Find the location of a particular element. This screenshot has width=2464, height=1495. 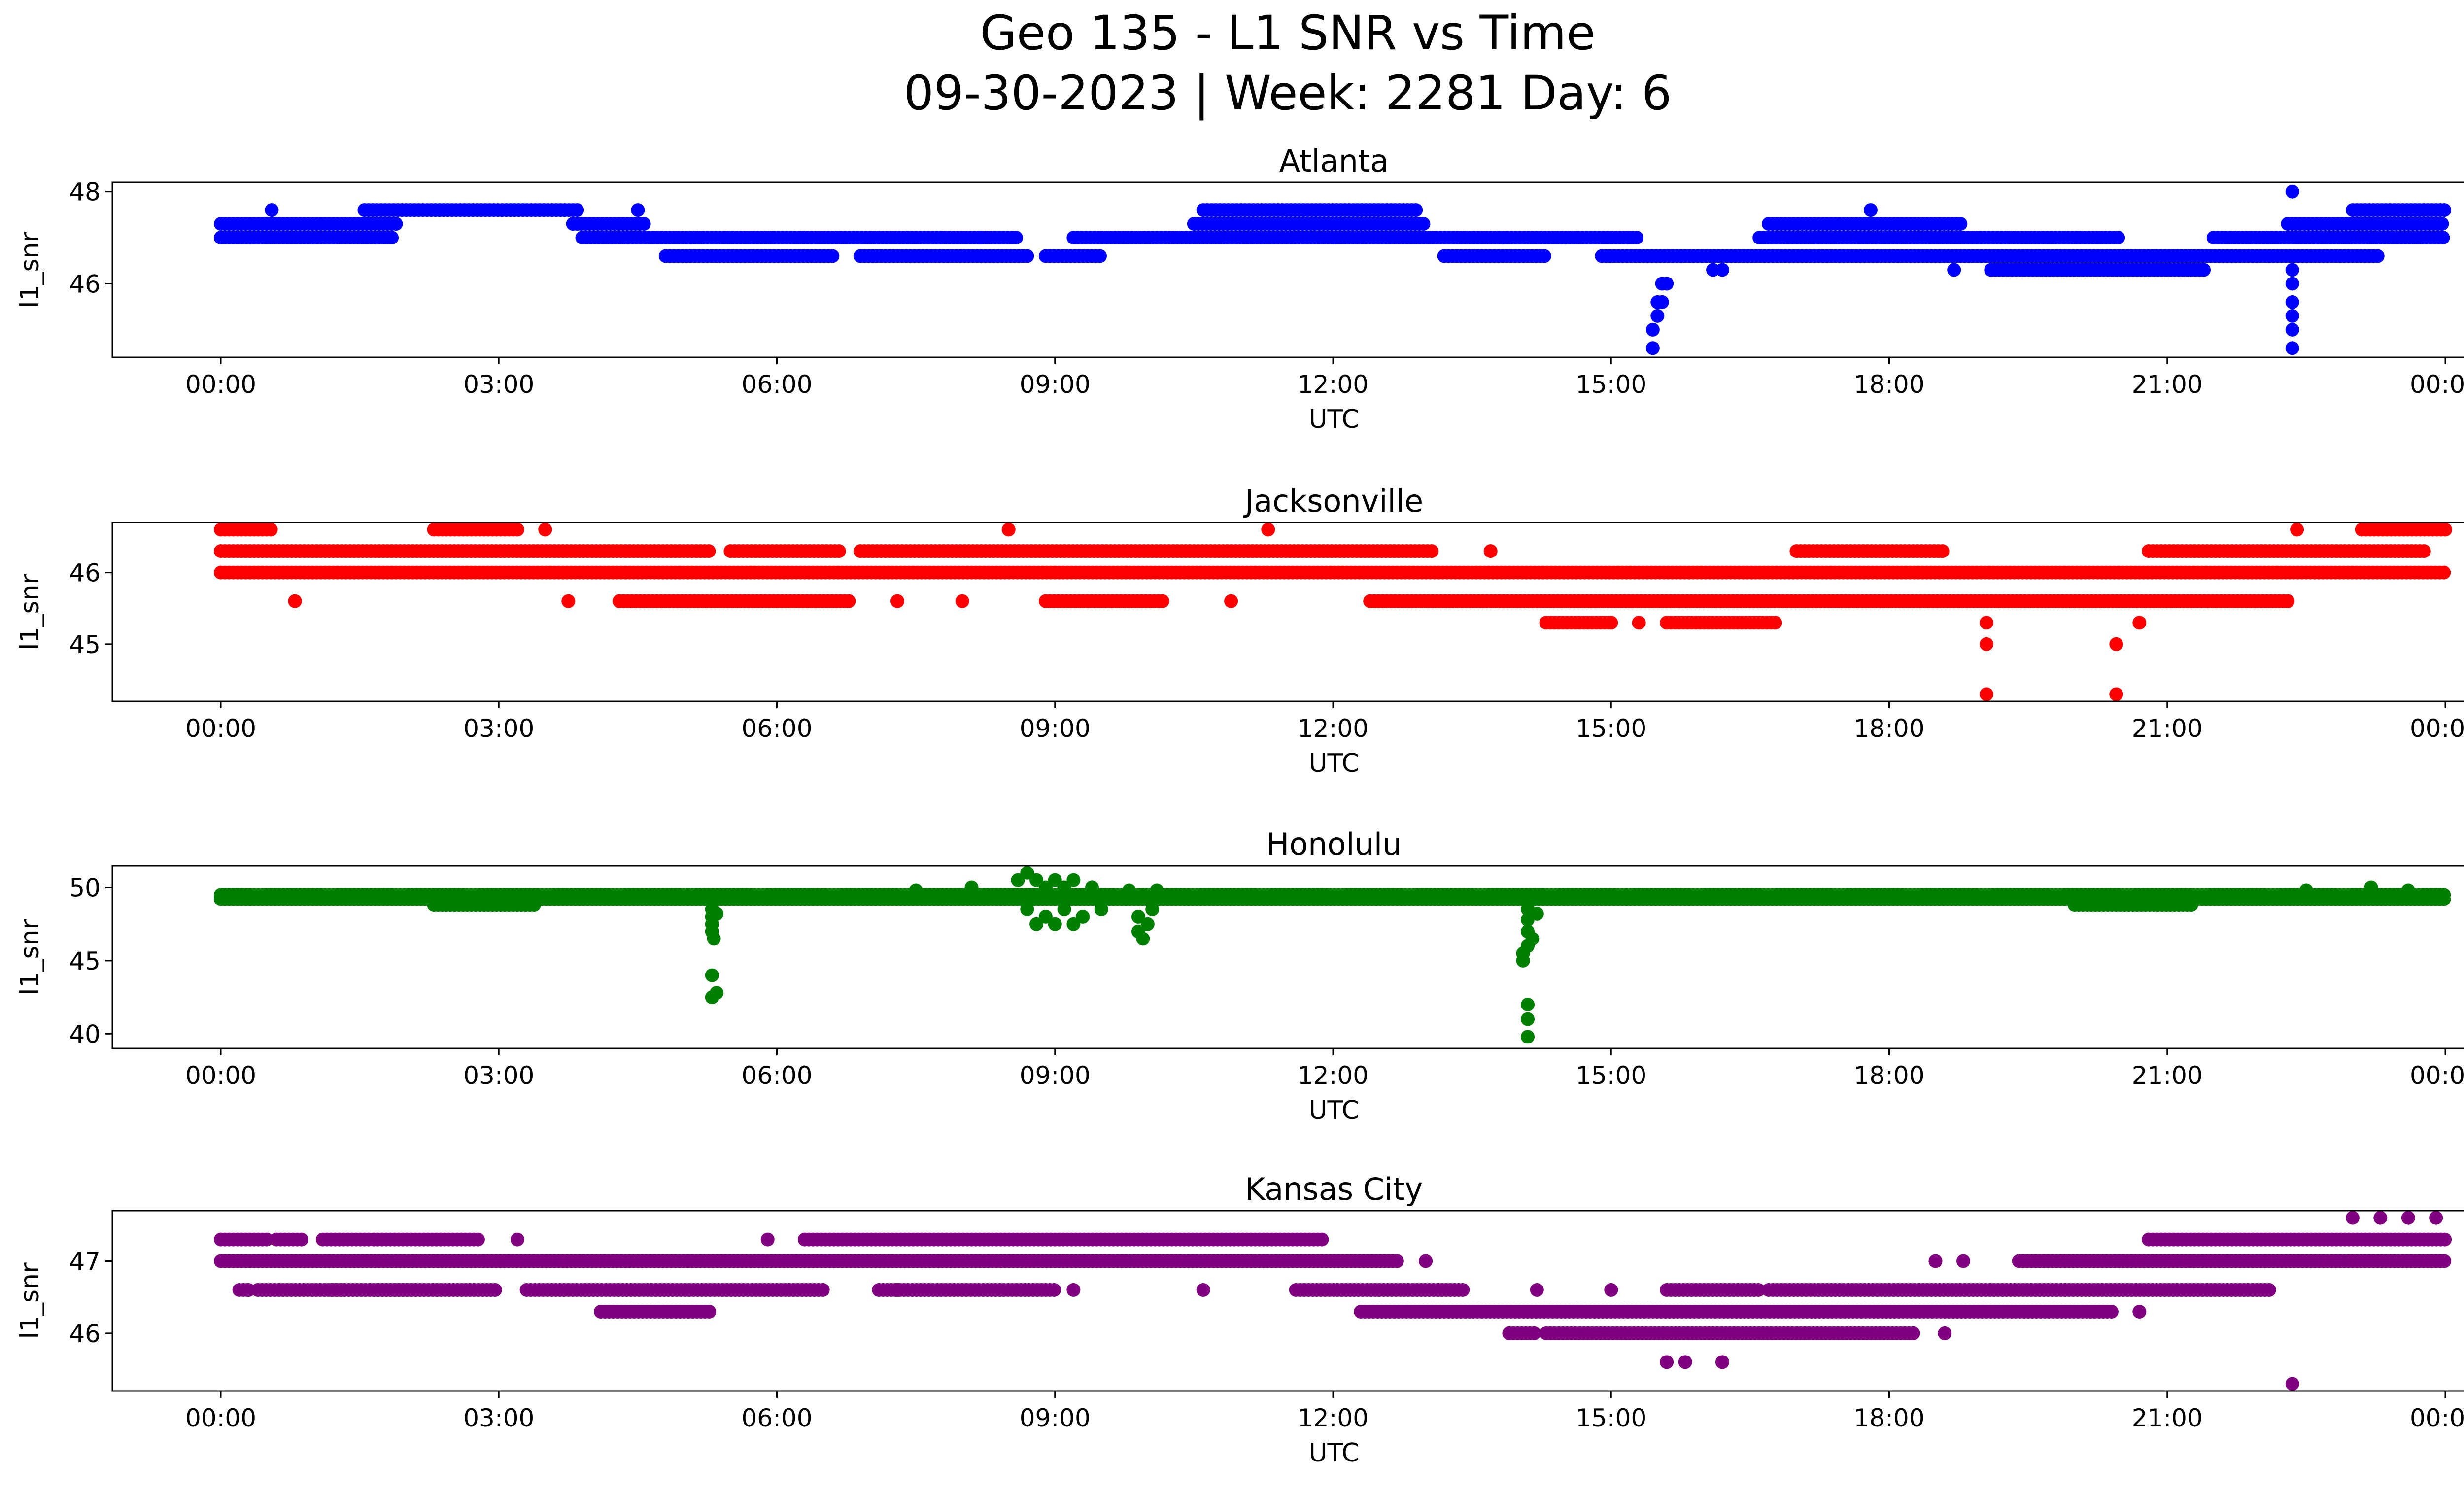

x-tick-label: 03:00 is located at coordinates (498, 728).